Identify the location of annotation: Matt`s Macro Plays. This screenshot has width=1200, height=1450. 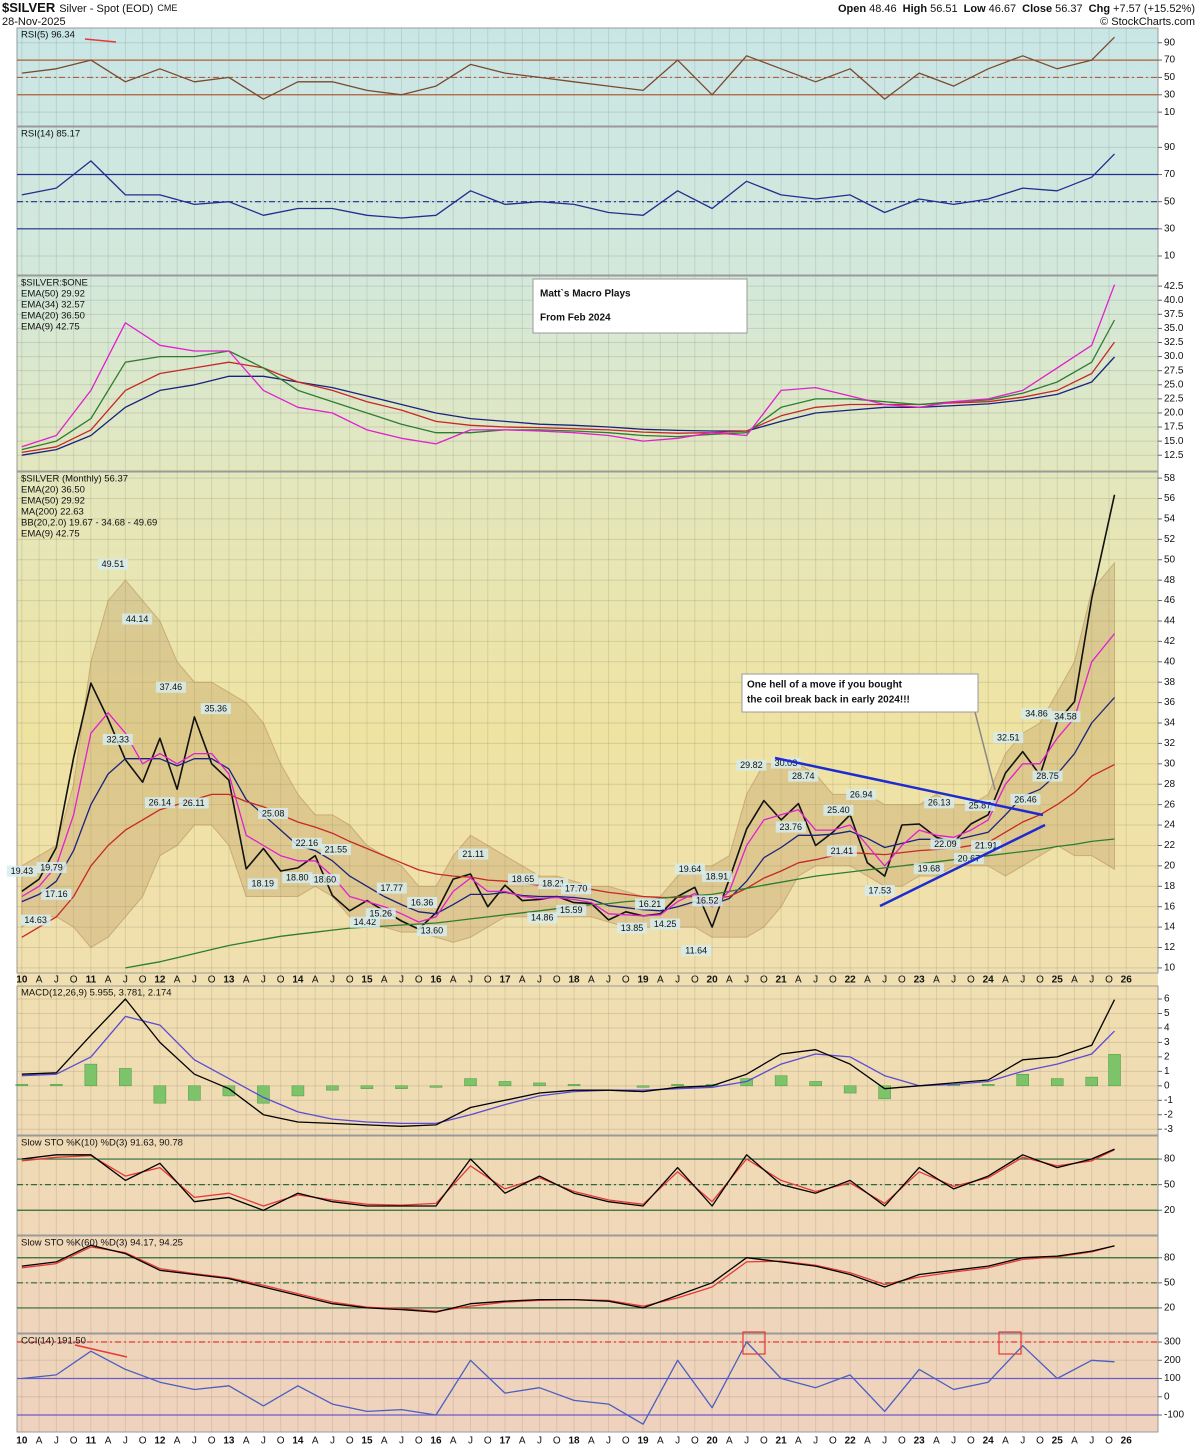
(585, 294).